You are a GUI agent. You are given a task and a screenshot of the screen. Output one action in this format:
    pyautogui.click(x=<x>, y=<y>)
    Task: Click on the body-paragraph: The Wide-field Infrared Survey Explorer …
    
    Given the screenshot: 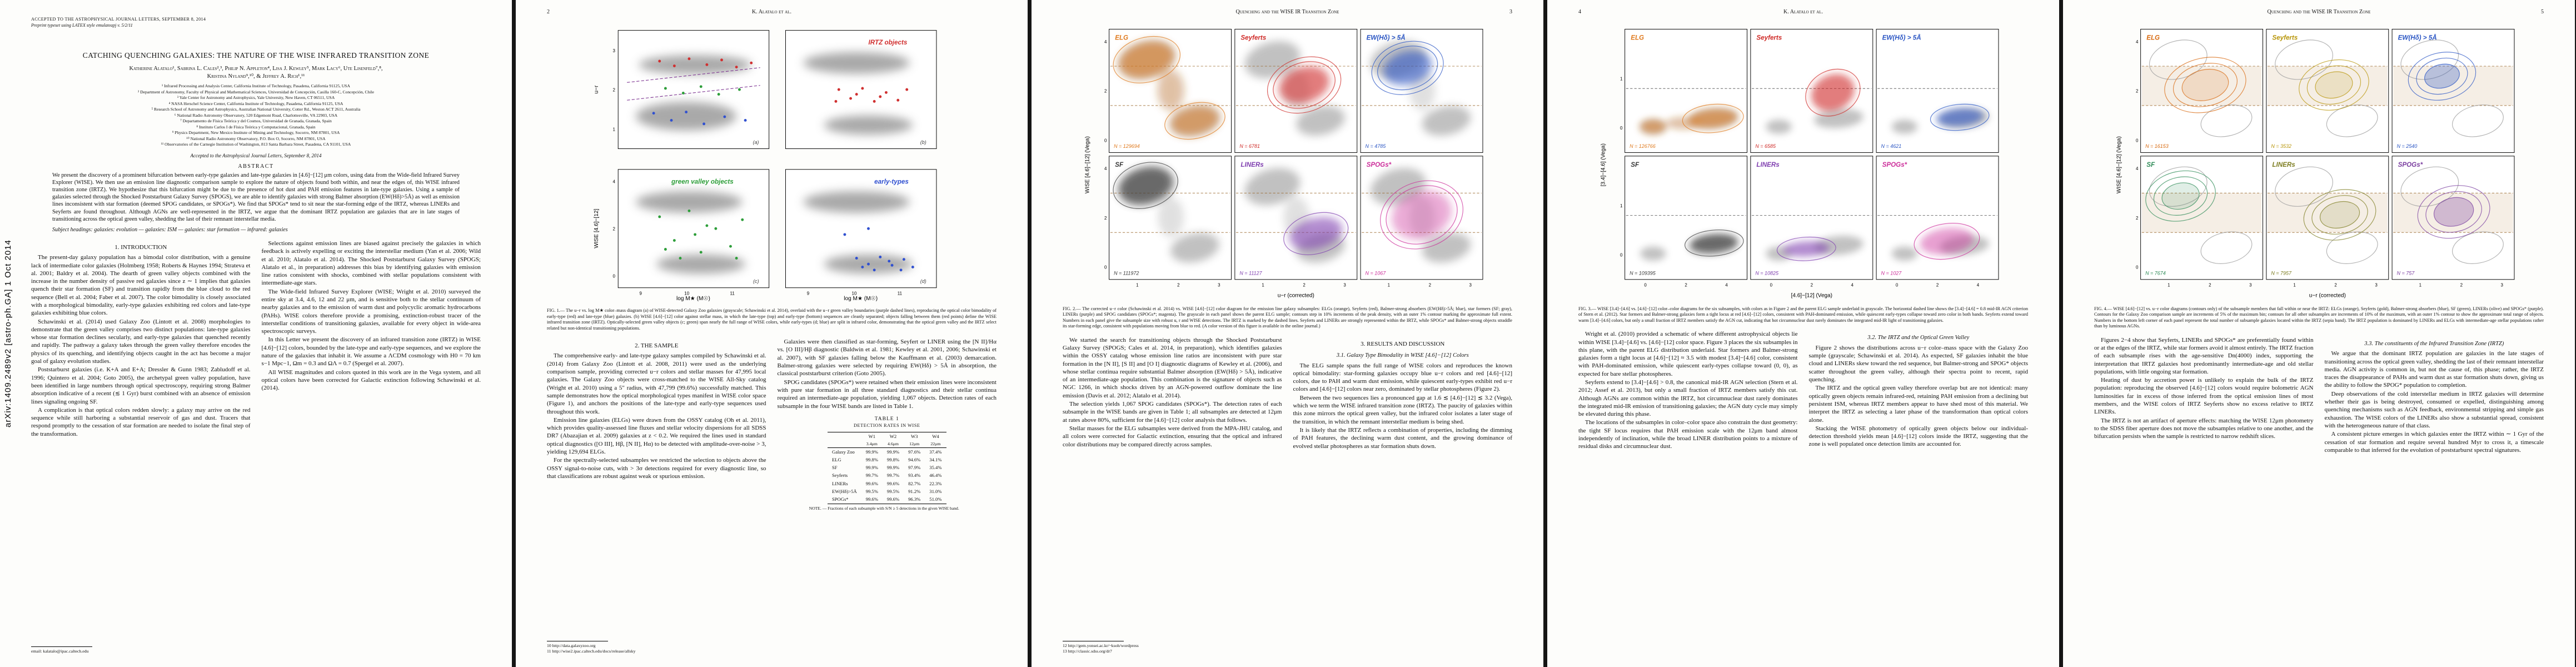 What is the action you would take?
    pyautogui.click(x=371, y=311)
    